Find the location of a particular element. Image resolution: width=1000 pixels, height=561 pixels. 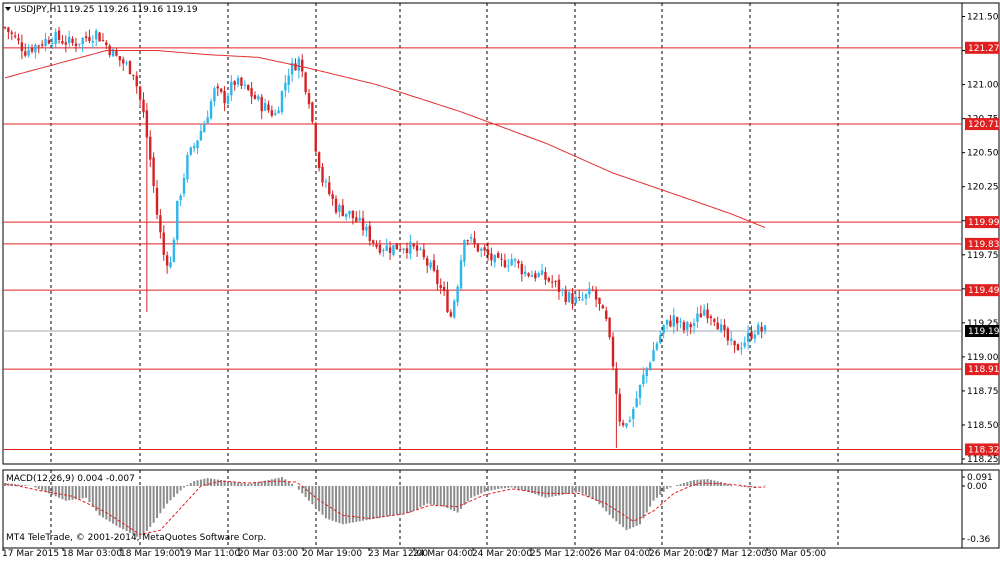

time-tick-label: 18 Mar 19:00 is located at coordinates (150, 554).